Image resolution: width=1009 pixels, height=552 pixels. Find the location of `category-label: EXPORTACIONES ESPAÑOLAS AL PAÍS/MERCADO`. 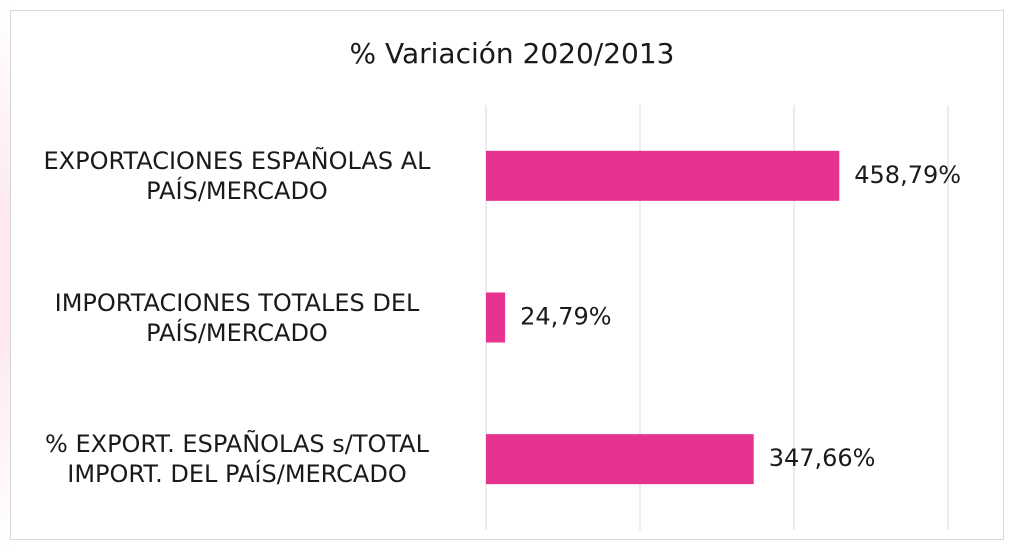

category-label: EXPORTACIONES ESPAÑOLAS AL PAÍS/MERCADO is located at coordinates (237, 175).